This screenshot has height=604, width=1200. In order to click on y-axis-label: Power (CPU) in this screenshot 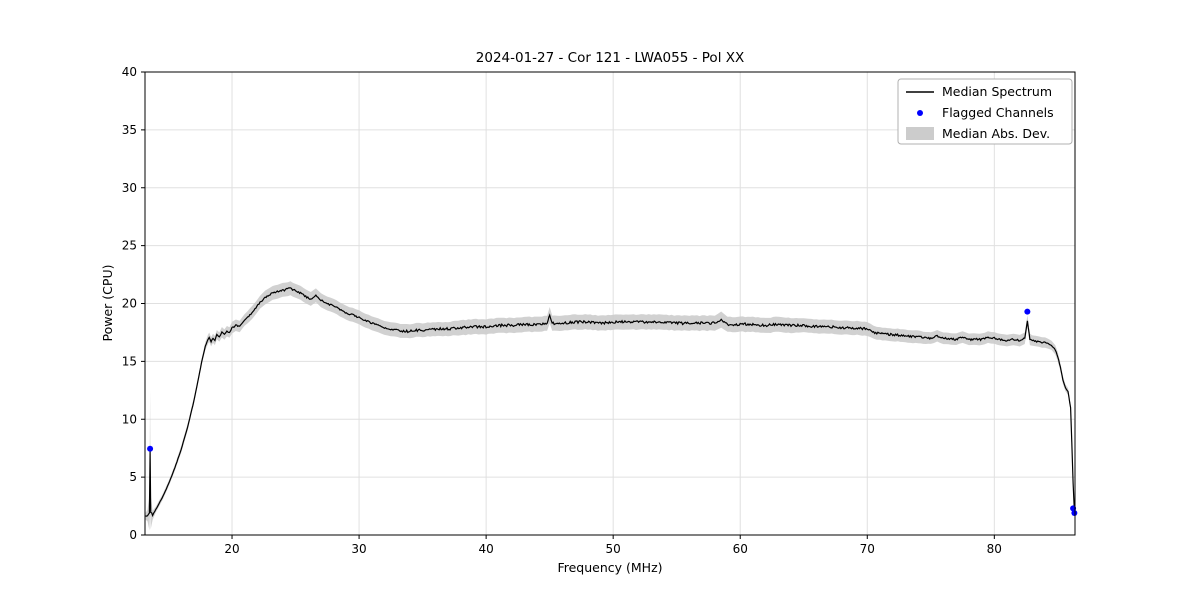, I will do `click(107, 303)`.